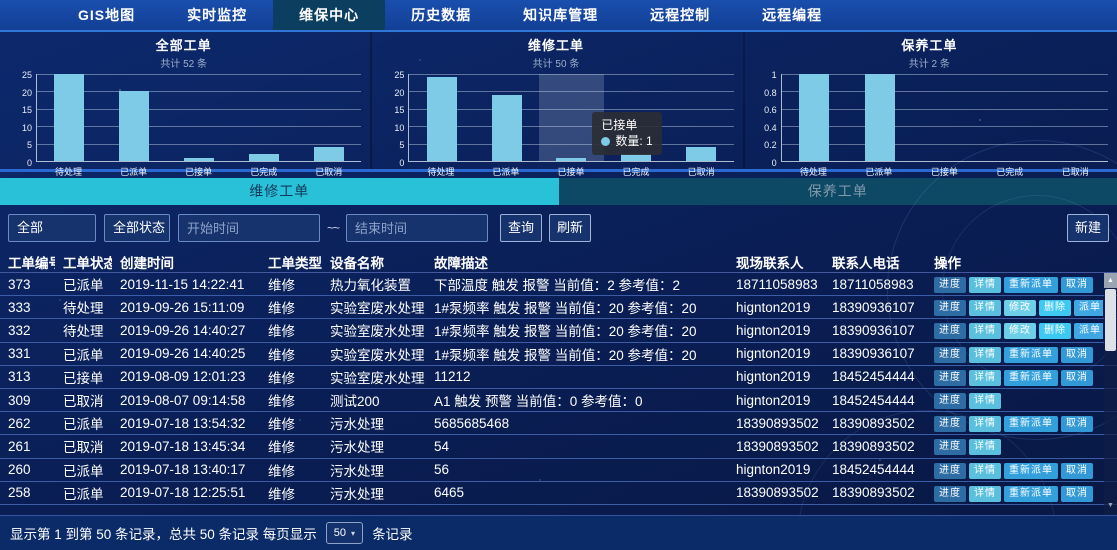  What do you see at coordinates (329, 15) in the screenshot?
I see `nav-item: 维保中心` at bounding box center [329, 15].